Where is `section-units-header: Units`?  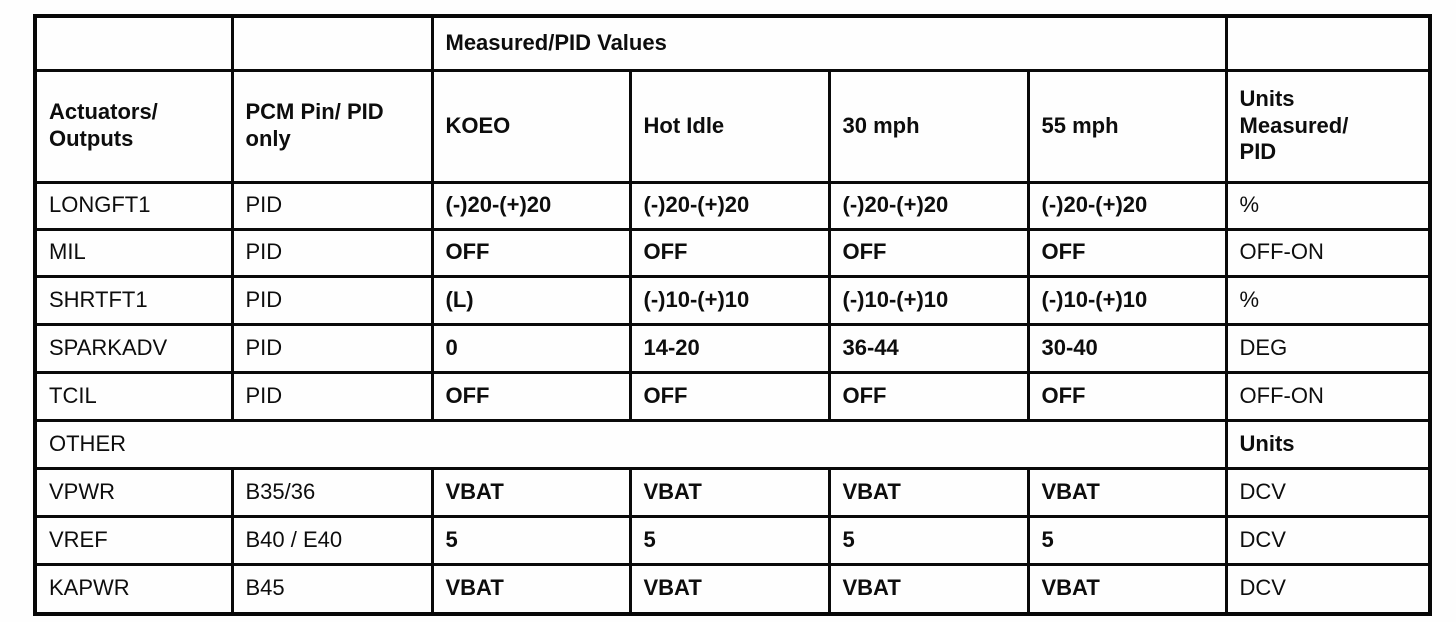
section-units-header: Units is located at coordinates (1328, 444).